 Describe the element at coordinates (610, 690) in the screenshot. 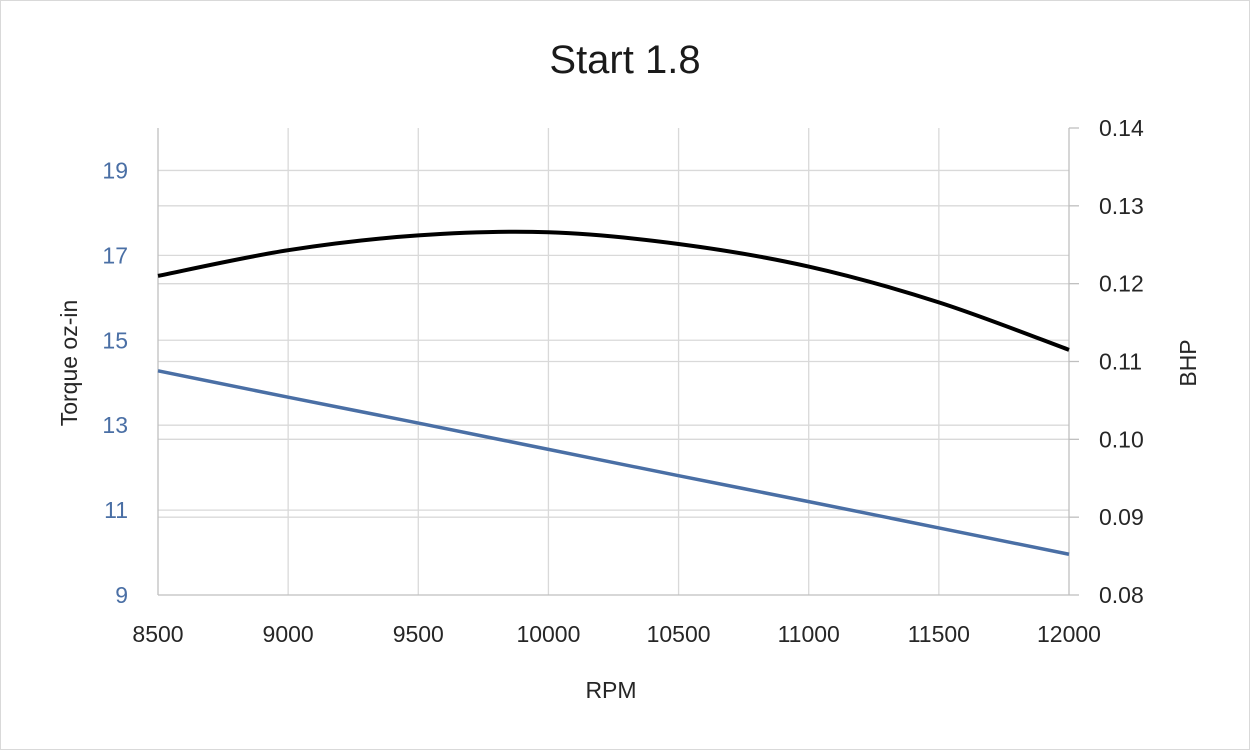

I see `x-axis-label: RPM` at that location.